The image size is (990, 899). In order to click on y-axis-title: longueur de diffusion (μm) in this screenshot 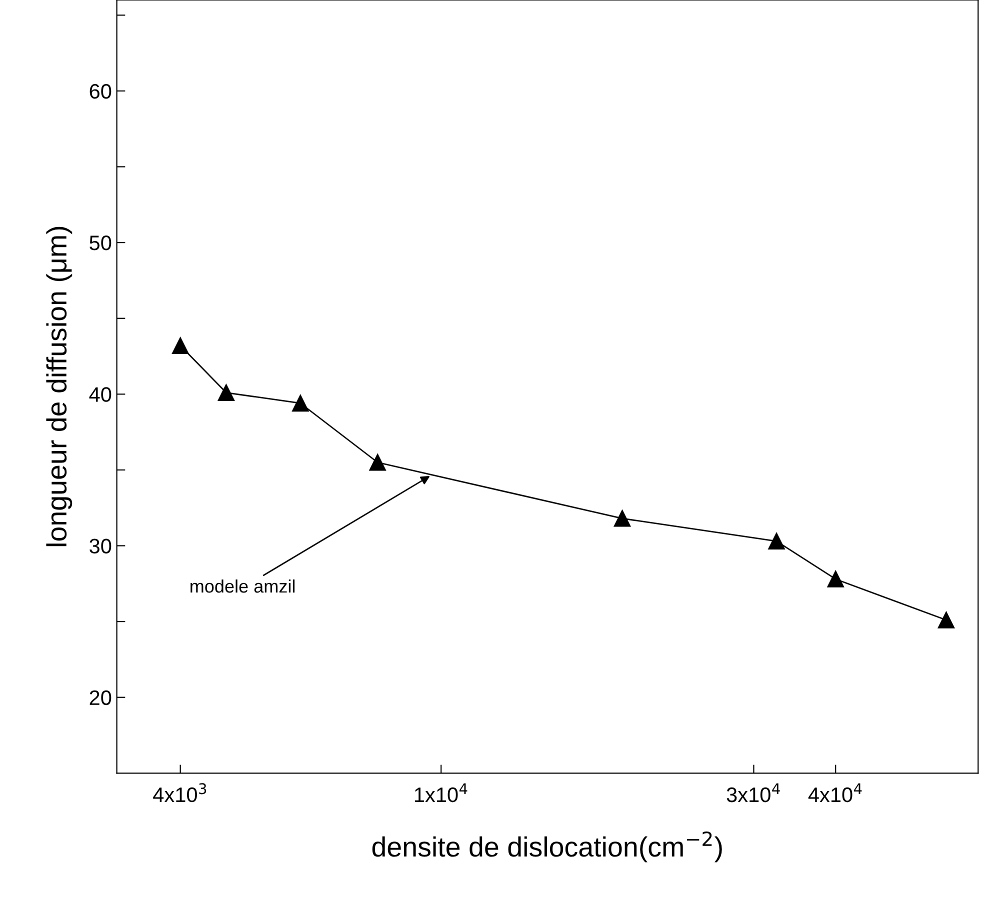, I will do `click(59, 386)`.